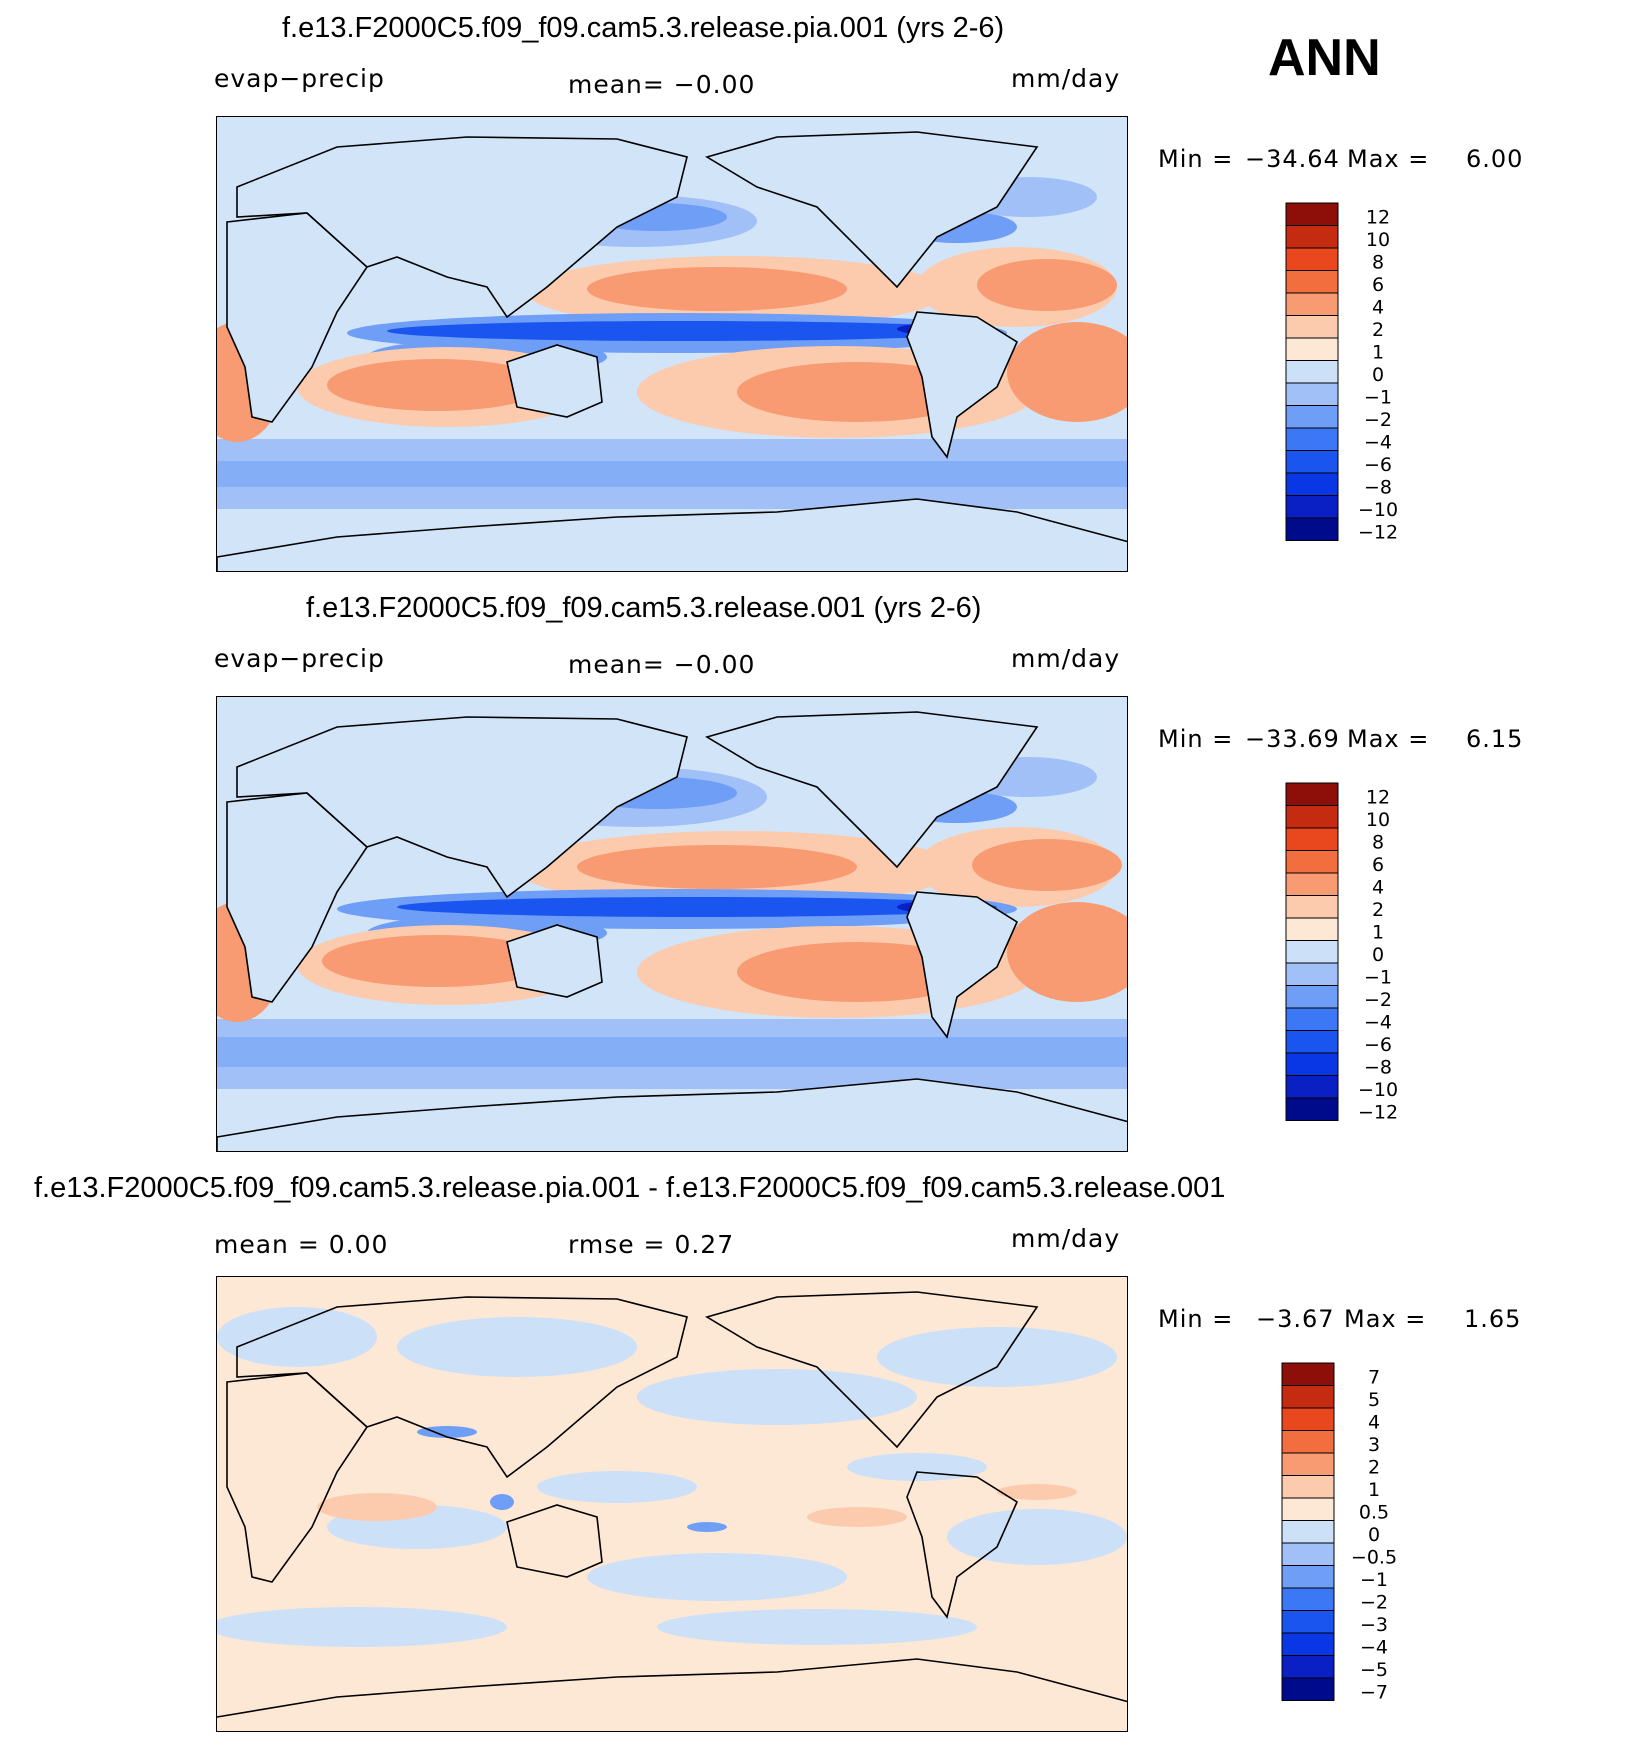 This screenshot has height=1752, width=1638. What do you see at coordinates (1196, 739) in the screenshot?
I see `panel-2-min-label: Min =` at bounding box center [1196, 739].